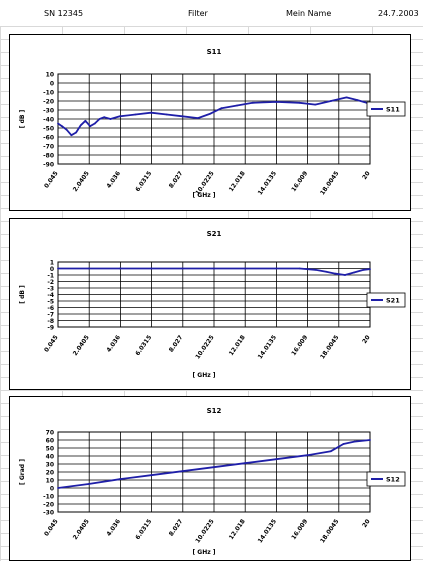  Describe the element at coordinates (22, 472) in the screenshot. I see `y-axis-label: [ Grad ]` at that location.